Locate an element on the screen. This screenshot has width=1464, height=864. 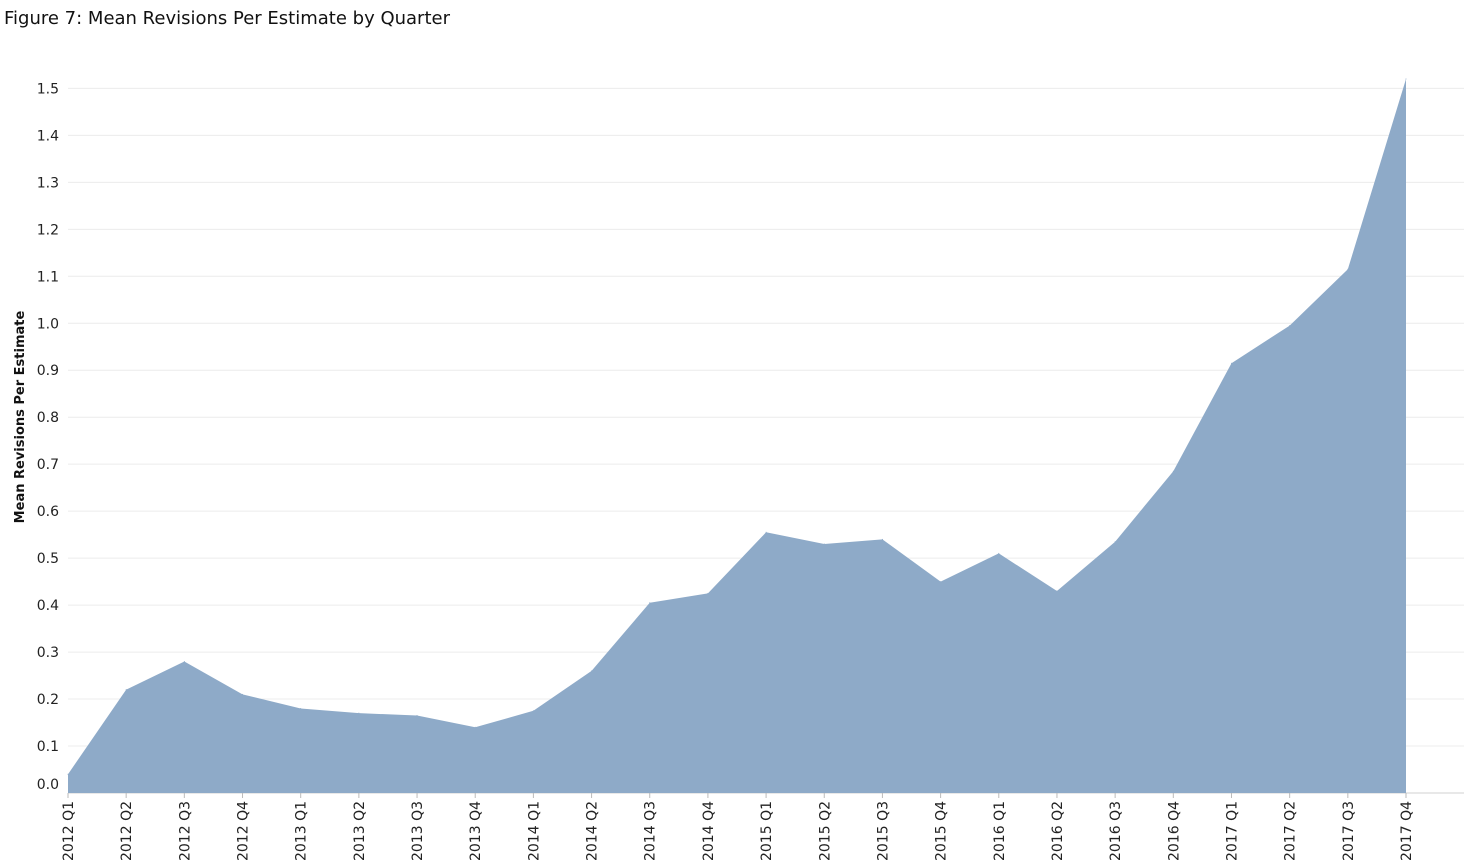
y-tick-label: 0.4 is located at coordinates (48, 606).